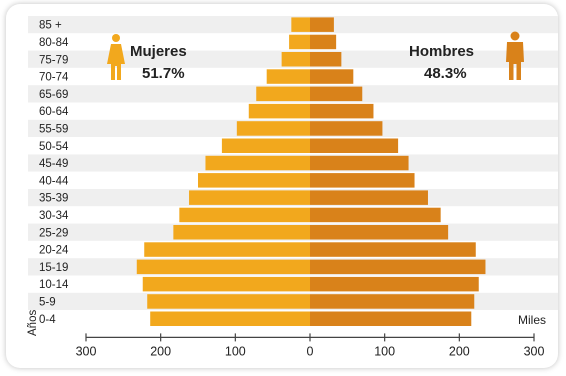 This screenshot has height=376, width=566. I want to click on age-label: 85 +, so click(50, 26).